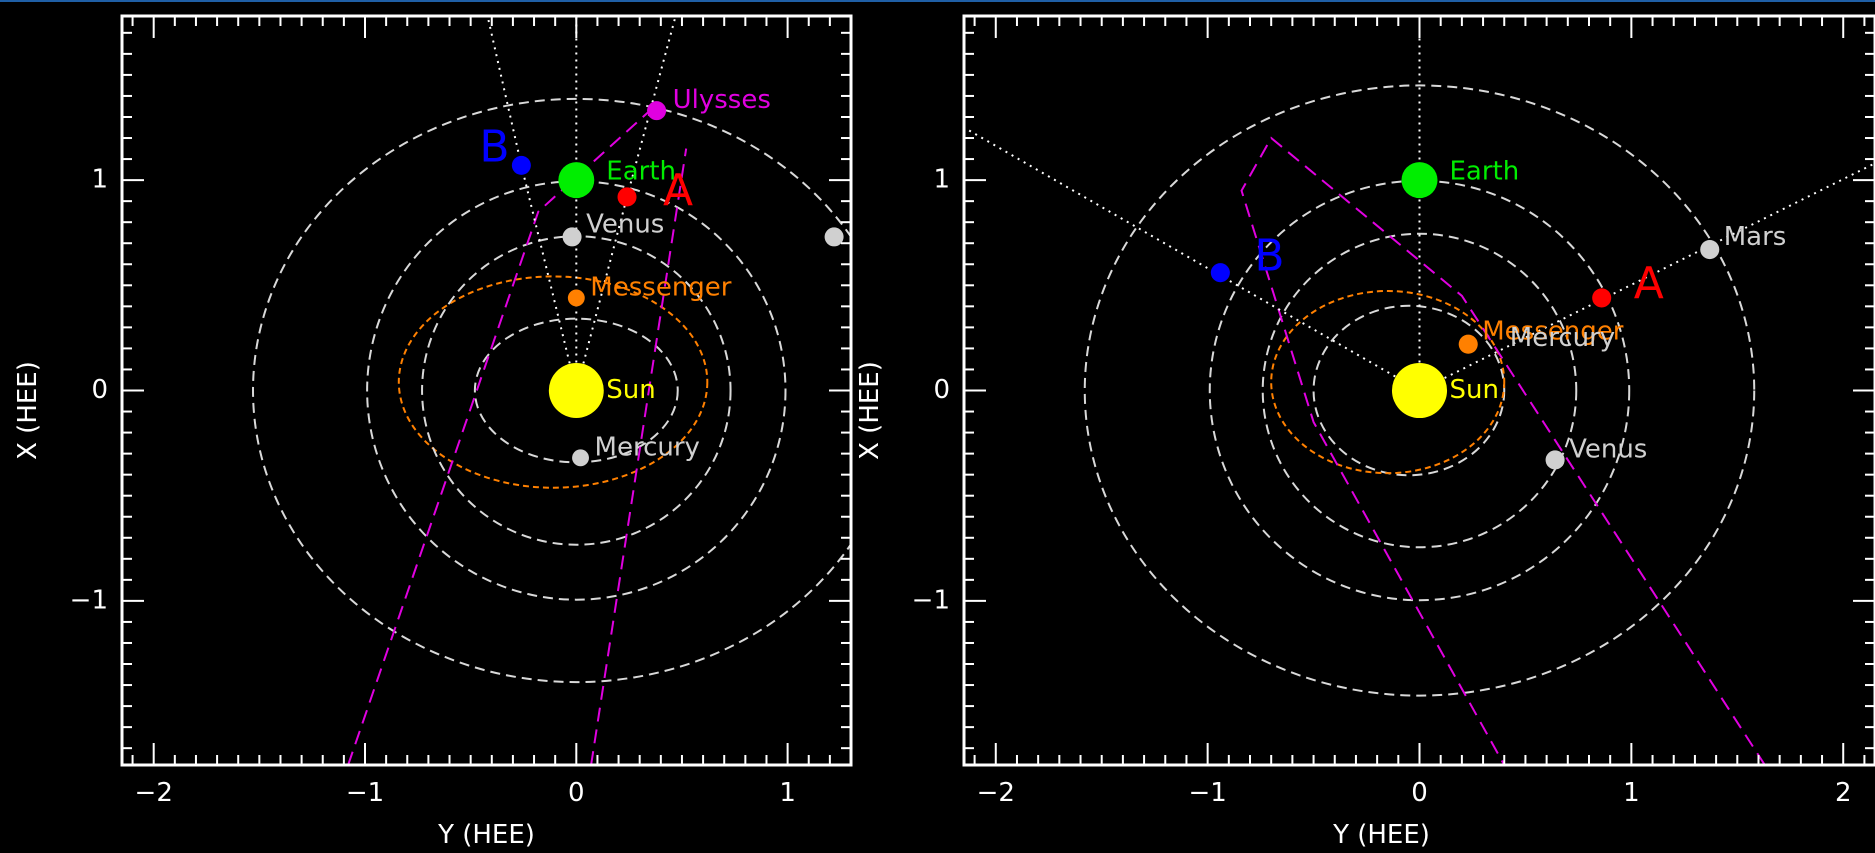  I want to click on mercury-orbit, so click(1409, 390).